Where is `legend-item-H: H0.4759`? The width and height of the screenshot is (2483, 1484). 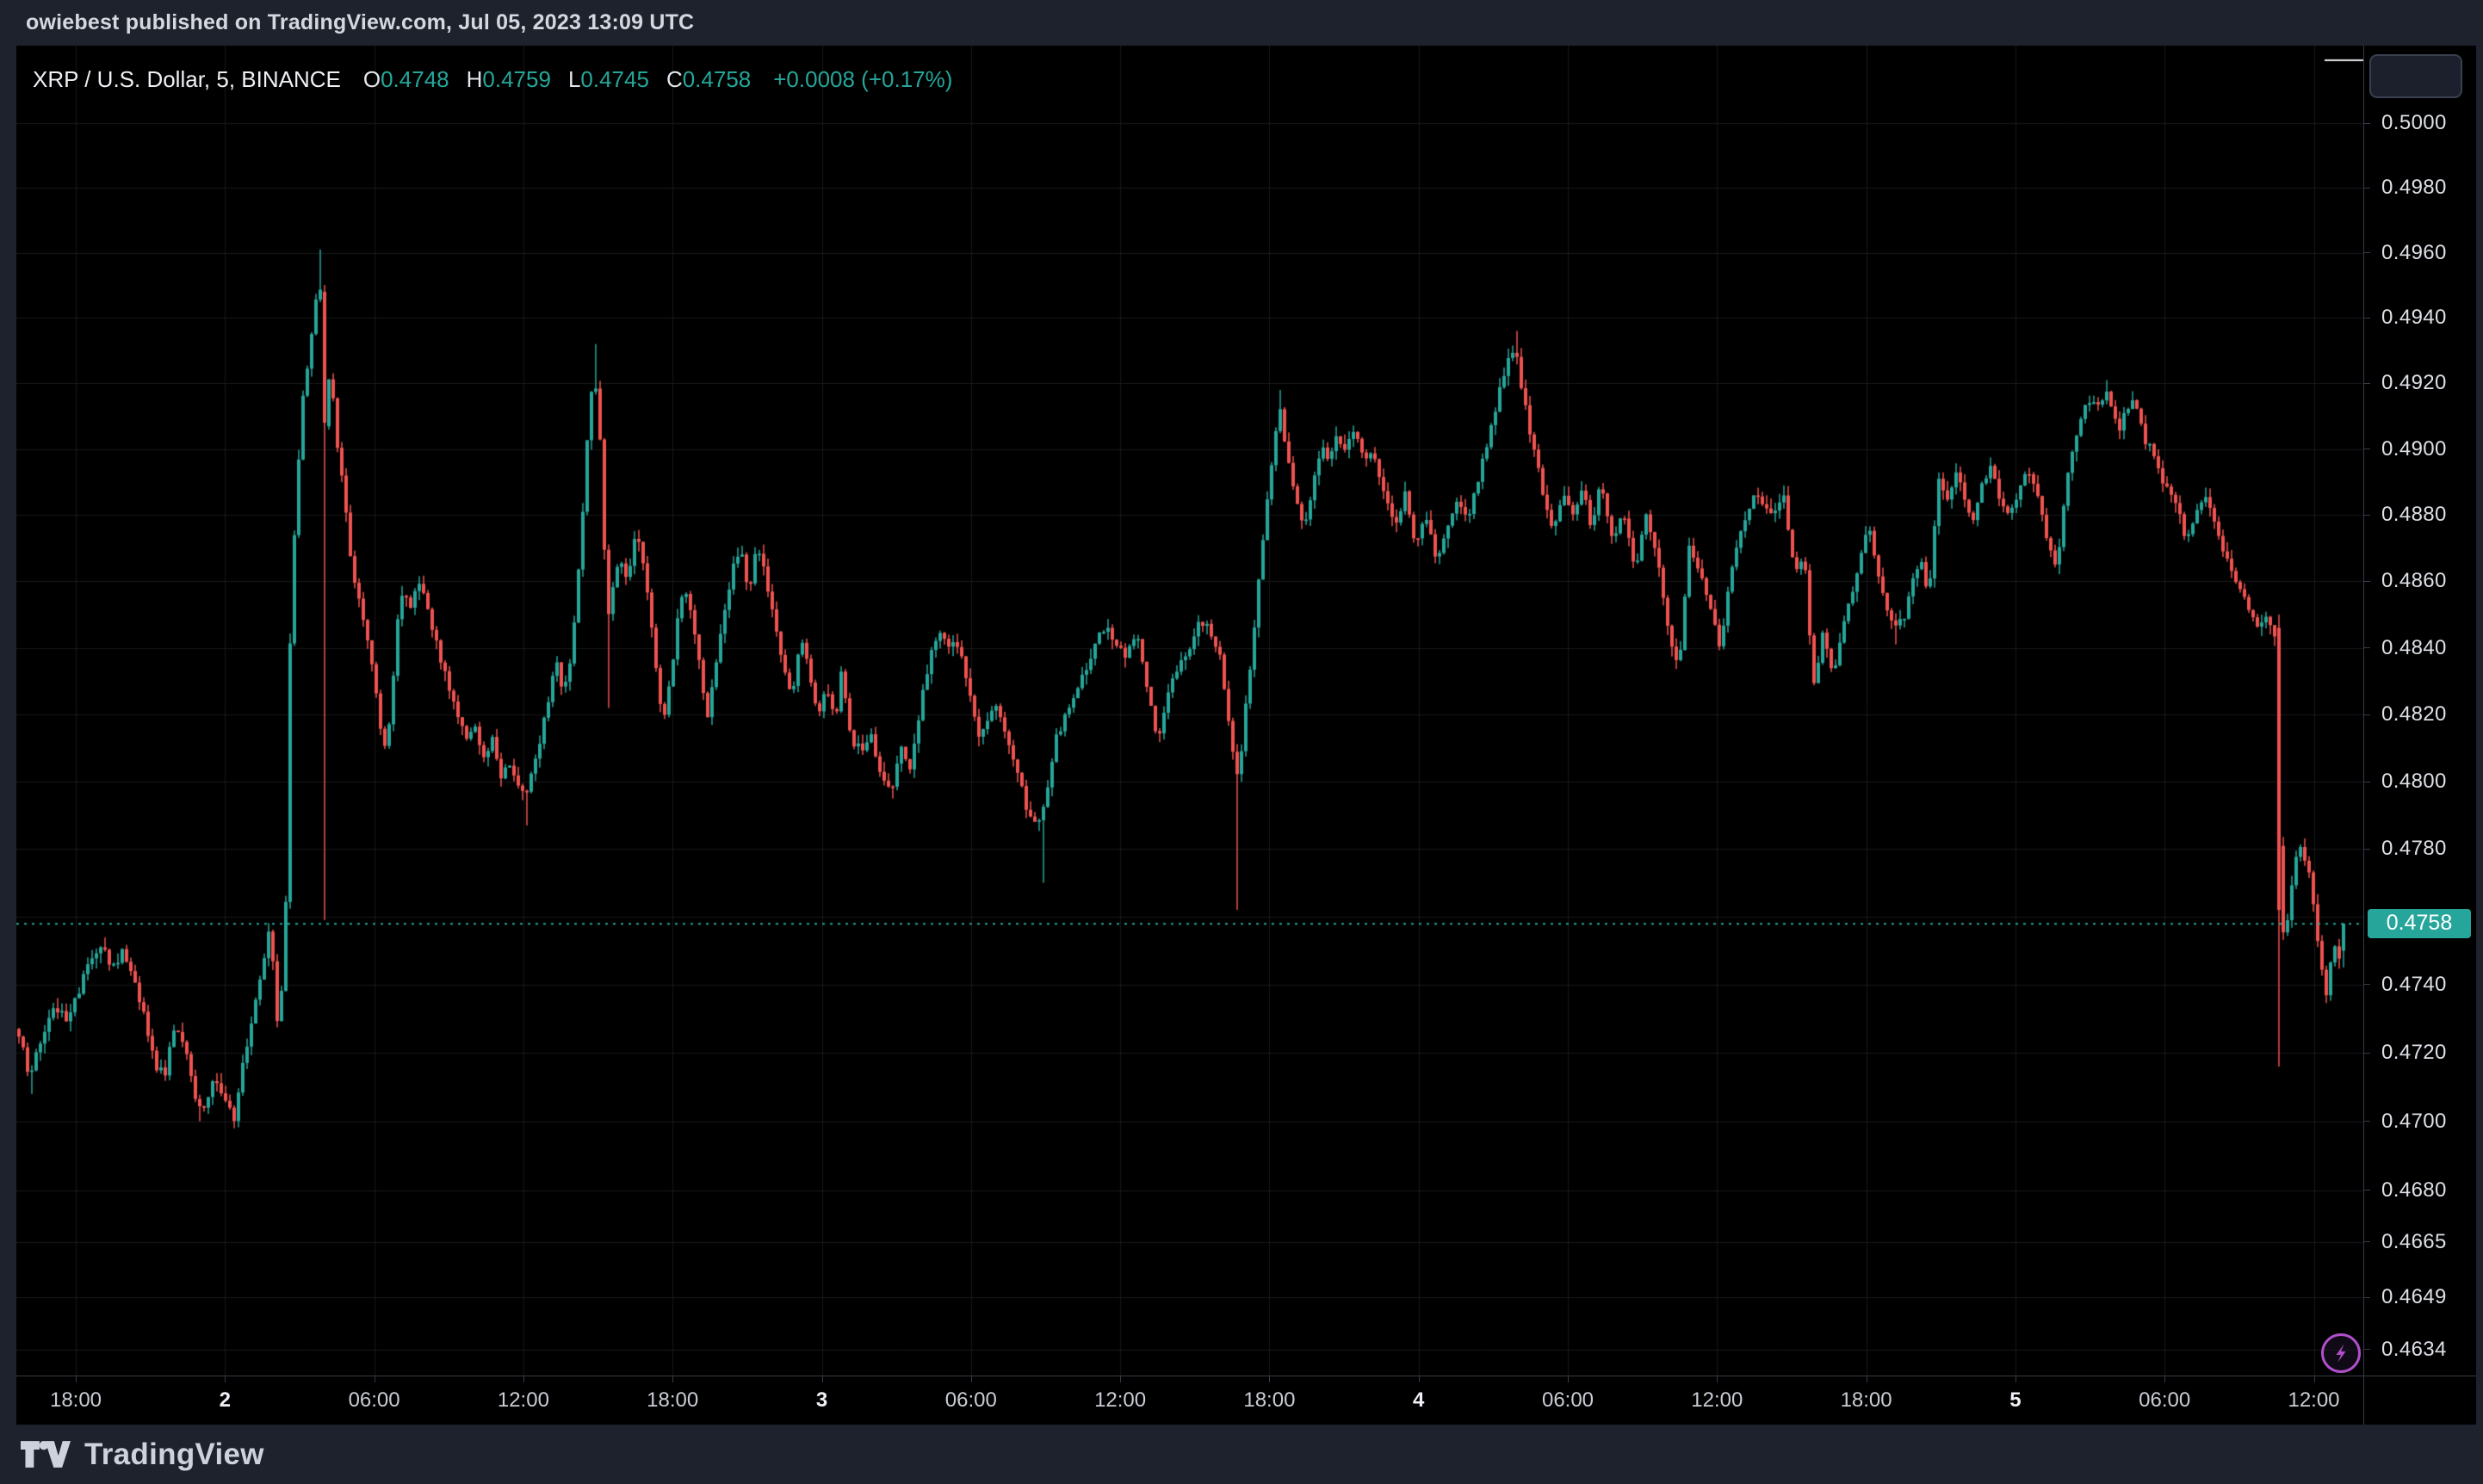
legend-item-H: H0.4759 is located at coordinates (508, 79).